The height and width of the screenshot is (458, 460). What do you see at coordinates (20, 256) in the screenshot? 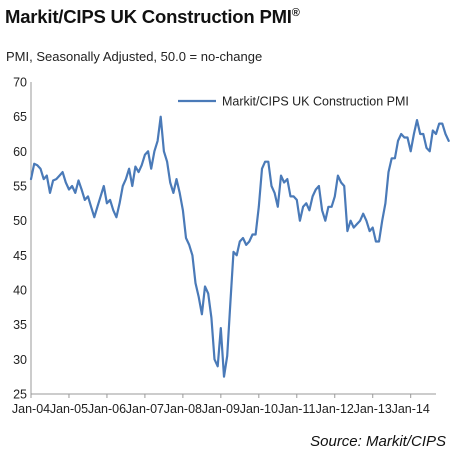
I see `y-tick-label: 45` at bounding box center [20, 256].